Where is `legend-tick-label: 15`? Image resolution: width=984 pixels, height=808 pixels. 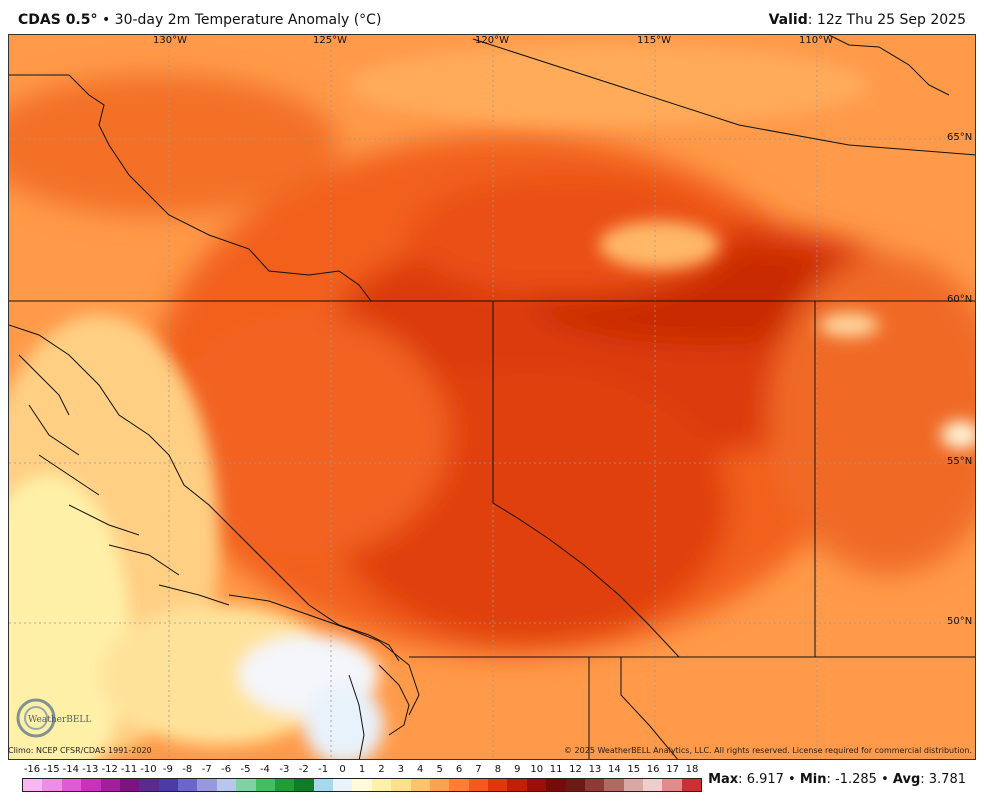
legend-tick-label: 15 is located at coordinates (634, 769).